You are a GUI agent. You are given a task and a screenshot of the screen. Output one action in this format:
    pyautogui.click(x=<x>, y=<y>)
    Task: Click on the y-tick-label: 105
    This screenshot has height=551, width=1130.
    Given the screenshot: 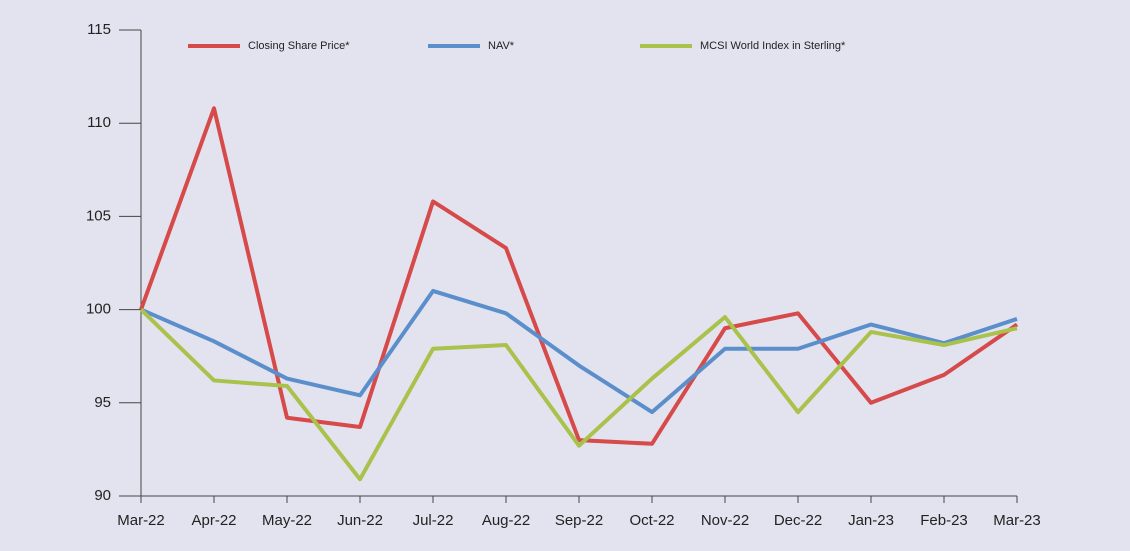 What is the action you would take?
    pyautogui.click(x=98, y=215)
    